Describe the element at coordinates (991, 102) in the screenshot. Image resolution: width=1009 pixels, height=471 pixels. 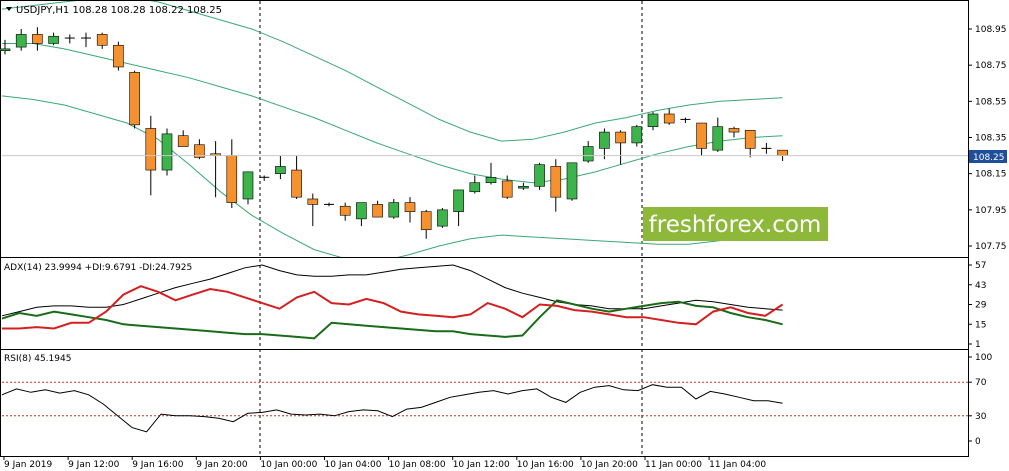
I see `price-tick-label: 108.55` at that location.